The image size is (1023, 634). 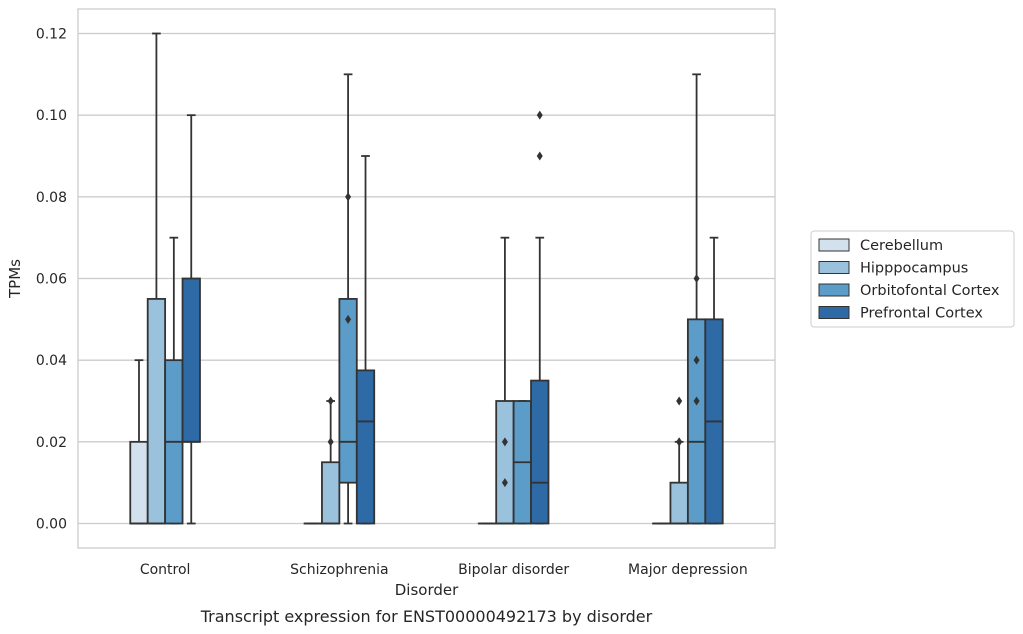 I want to click on y-axis-label: TPMs, so click(x=15, y=279).